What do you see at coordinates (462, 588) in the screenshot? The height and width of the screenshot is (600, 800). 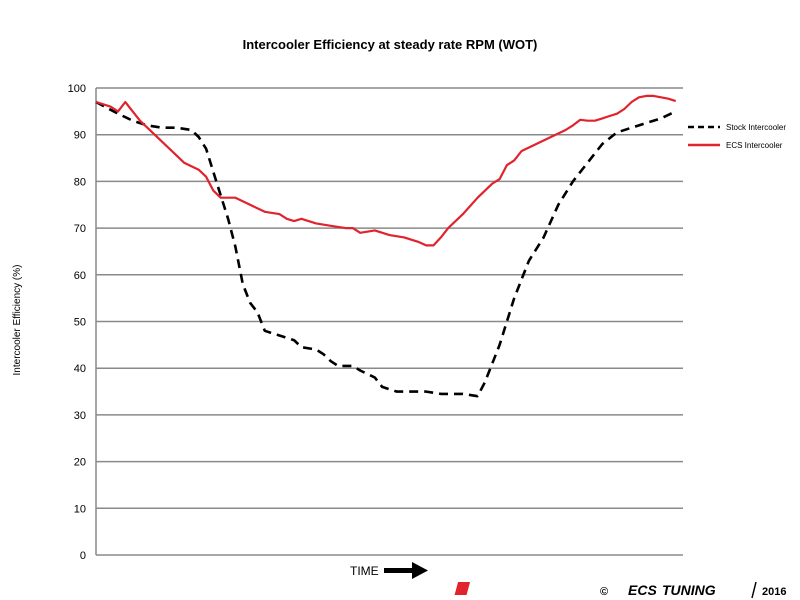 I see `logo-red-mark-icon` at bounding box center [462, 588].